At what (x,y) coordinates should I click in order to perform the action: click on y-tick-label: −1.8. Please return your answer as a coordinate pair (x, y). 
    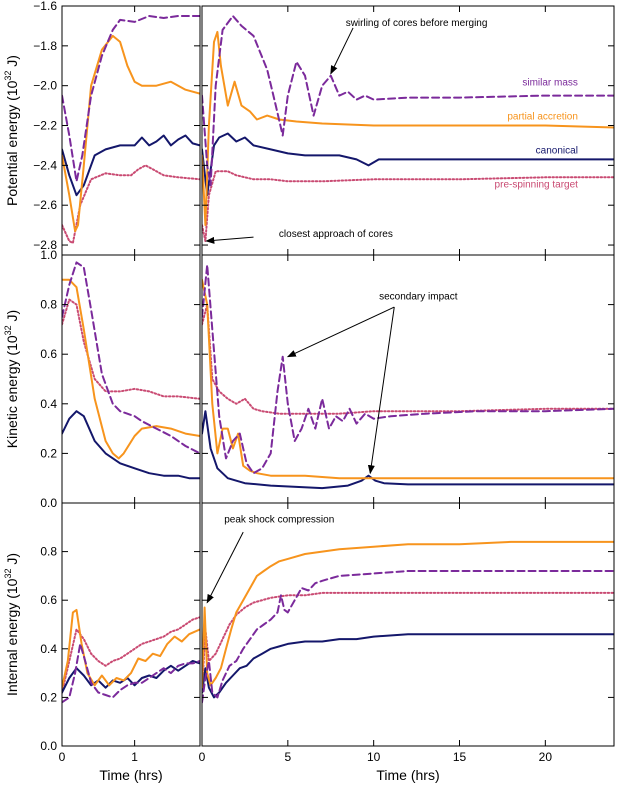
    Looking at the image, I should click on (45, 46).